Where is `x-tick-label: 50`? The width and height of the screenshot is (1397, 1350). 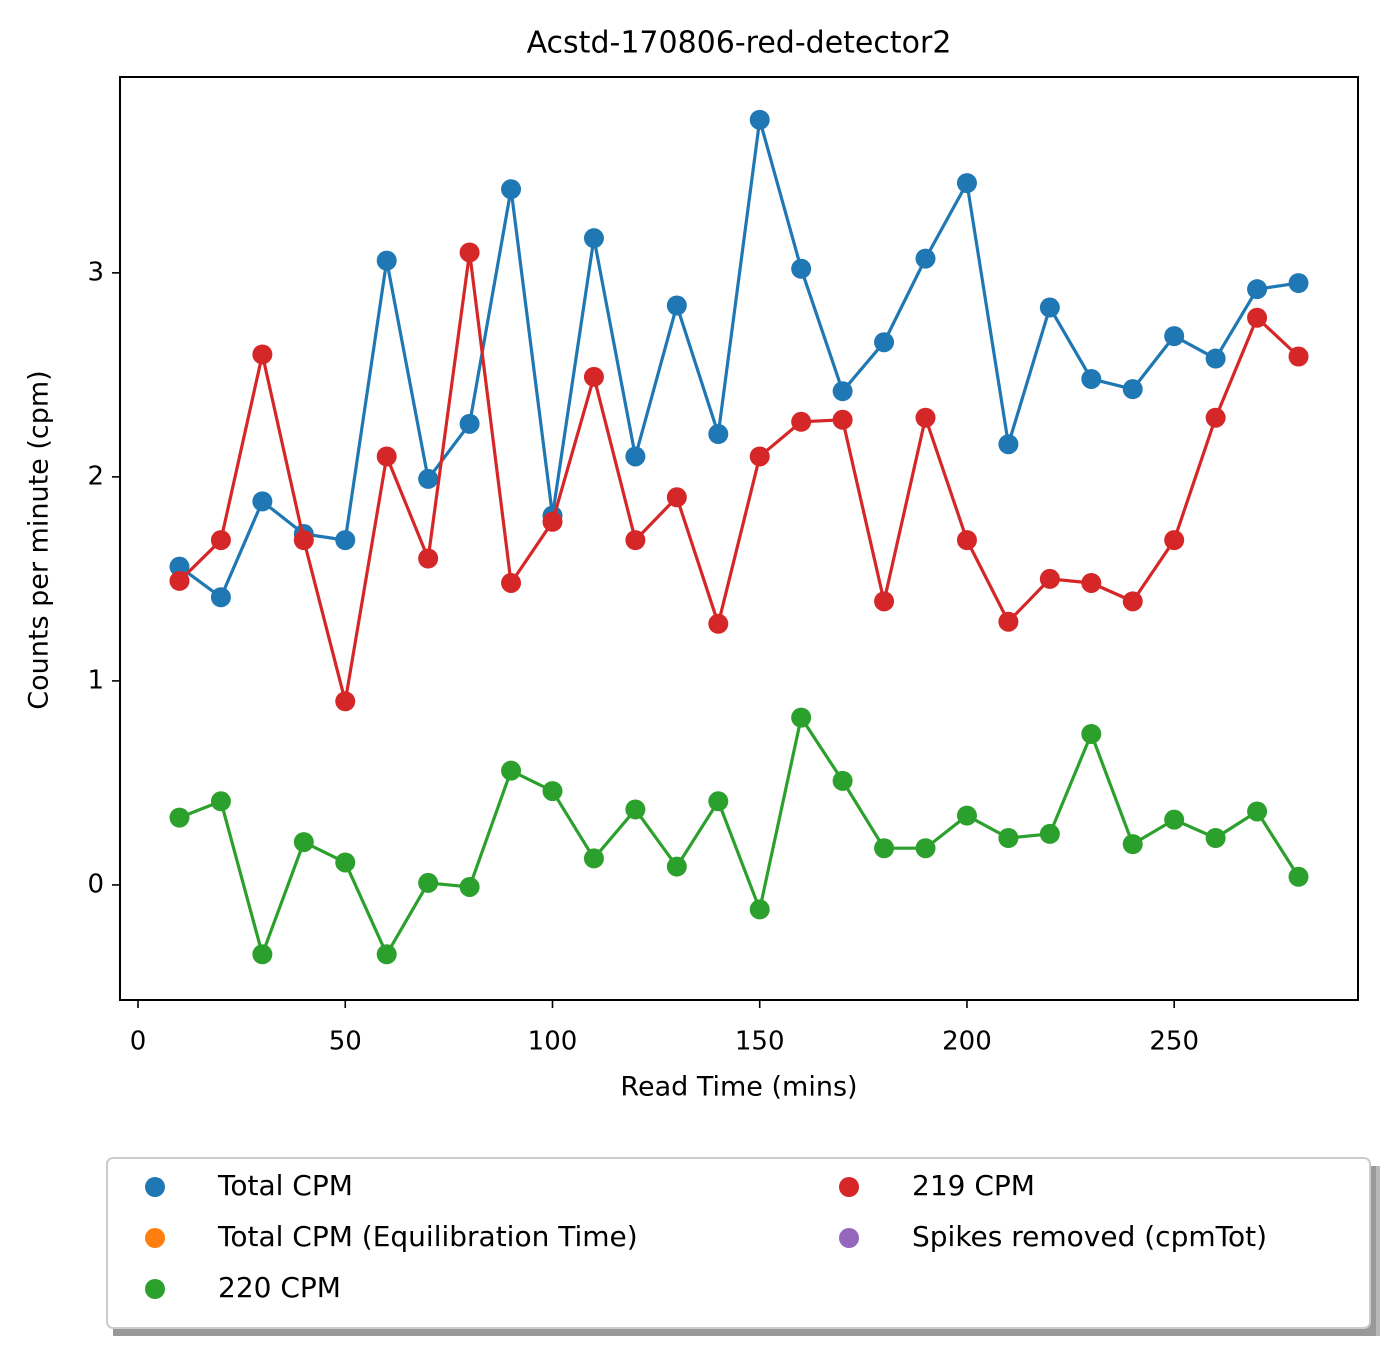 x-tick-label: 50 is located at coordinates (345, 1042).